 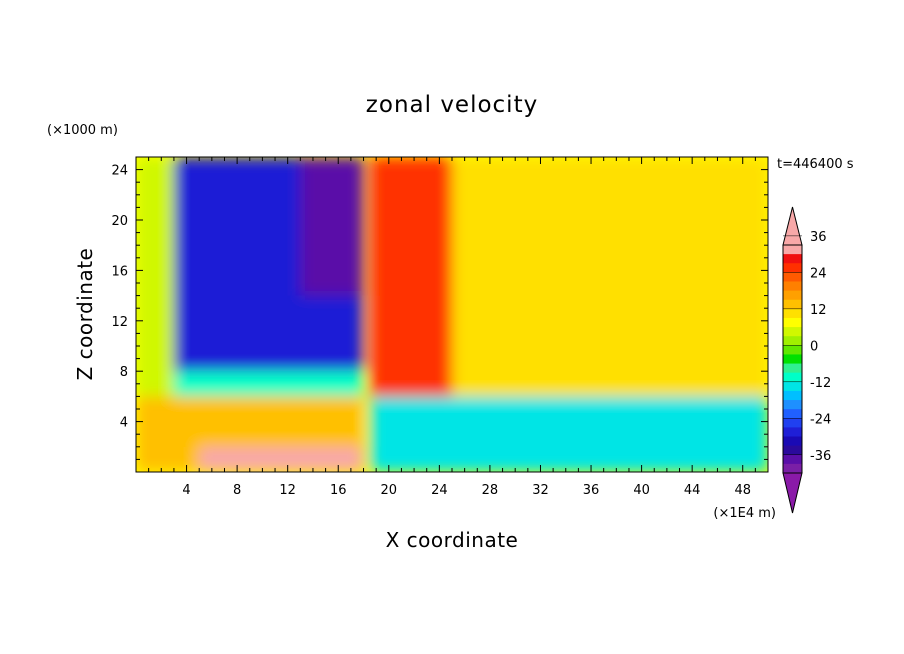 What do you see at coordinates (389, 490) in the screenshot?
I see `x-tick-label: 20` at bounding box center [389, 490].